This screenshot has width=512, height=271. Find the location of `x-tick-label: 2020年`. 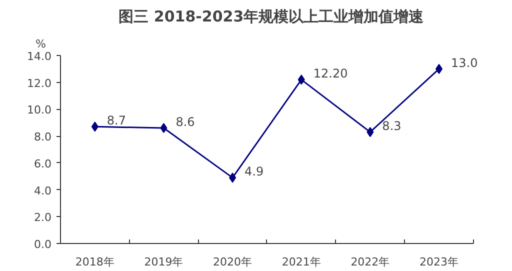

x-tick-label: 2020年 is located at coordinates (232, 262).